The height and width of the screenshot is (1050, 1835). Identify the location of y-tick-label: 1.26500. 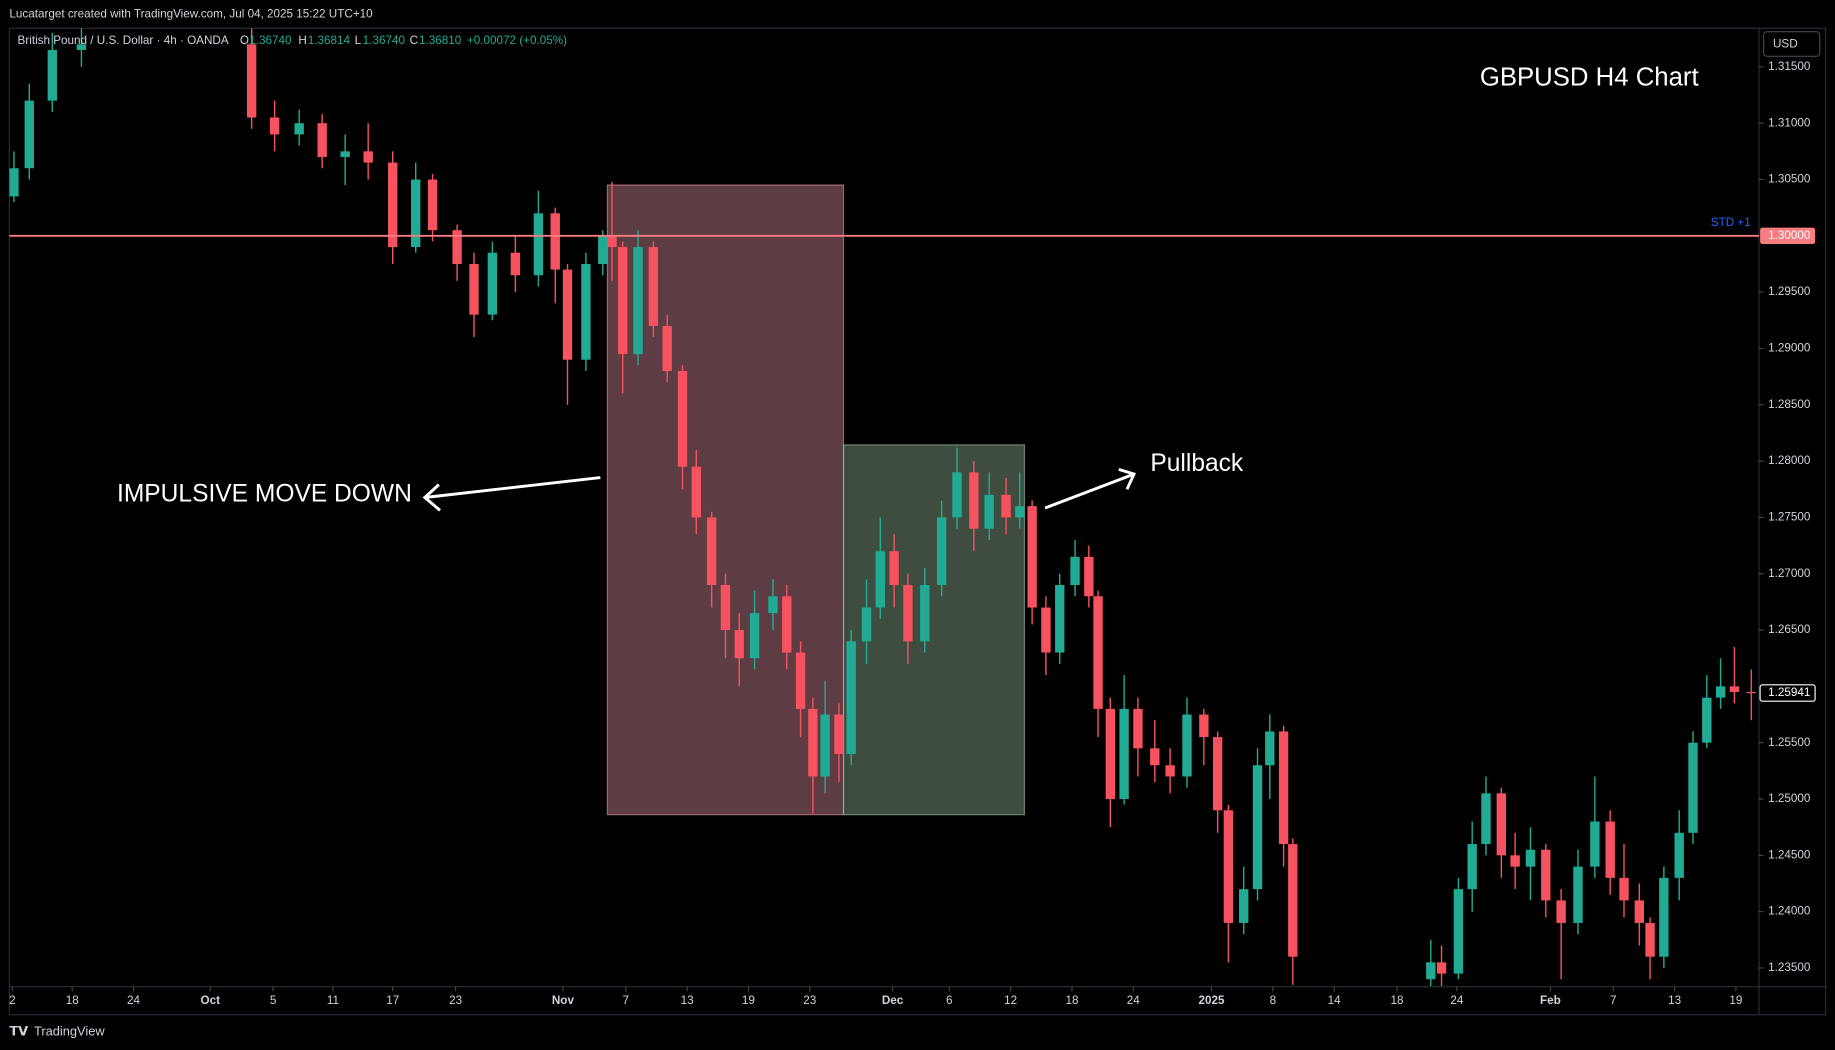
(1789, 629).